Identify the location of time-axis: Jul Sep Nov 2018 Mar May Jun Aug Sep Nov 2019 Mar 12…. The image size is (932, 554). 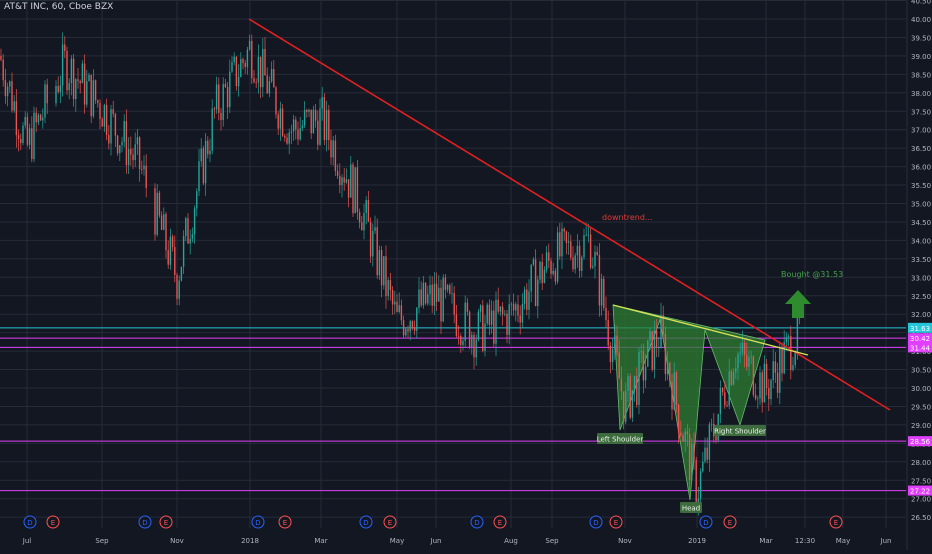
(457, 541).